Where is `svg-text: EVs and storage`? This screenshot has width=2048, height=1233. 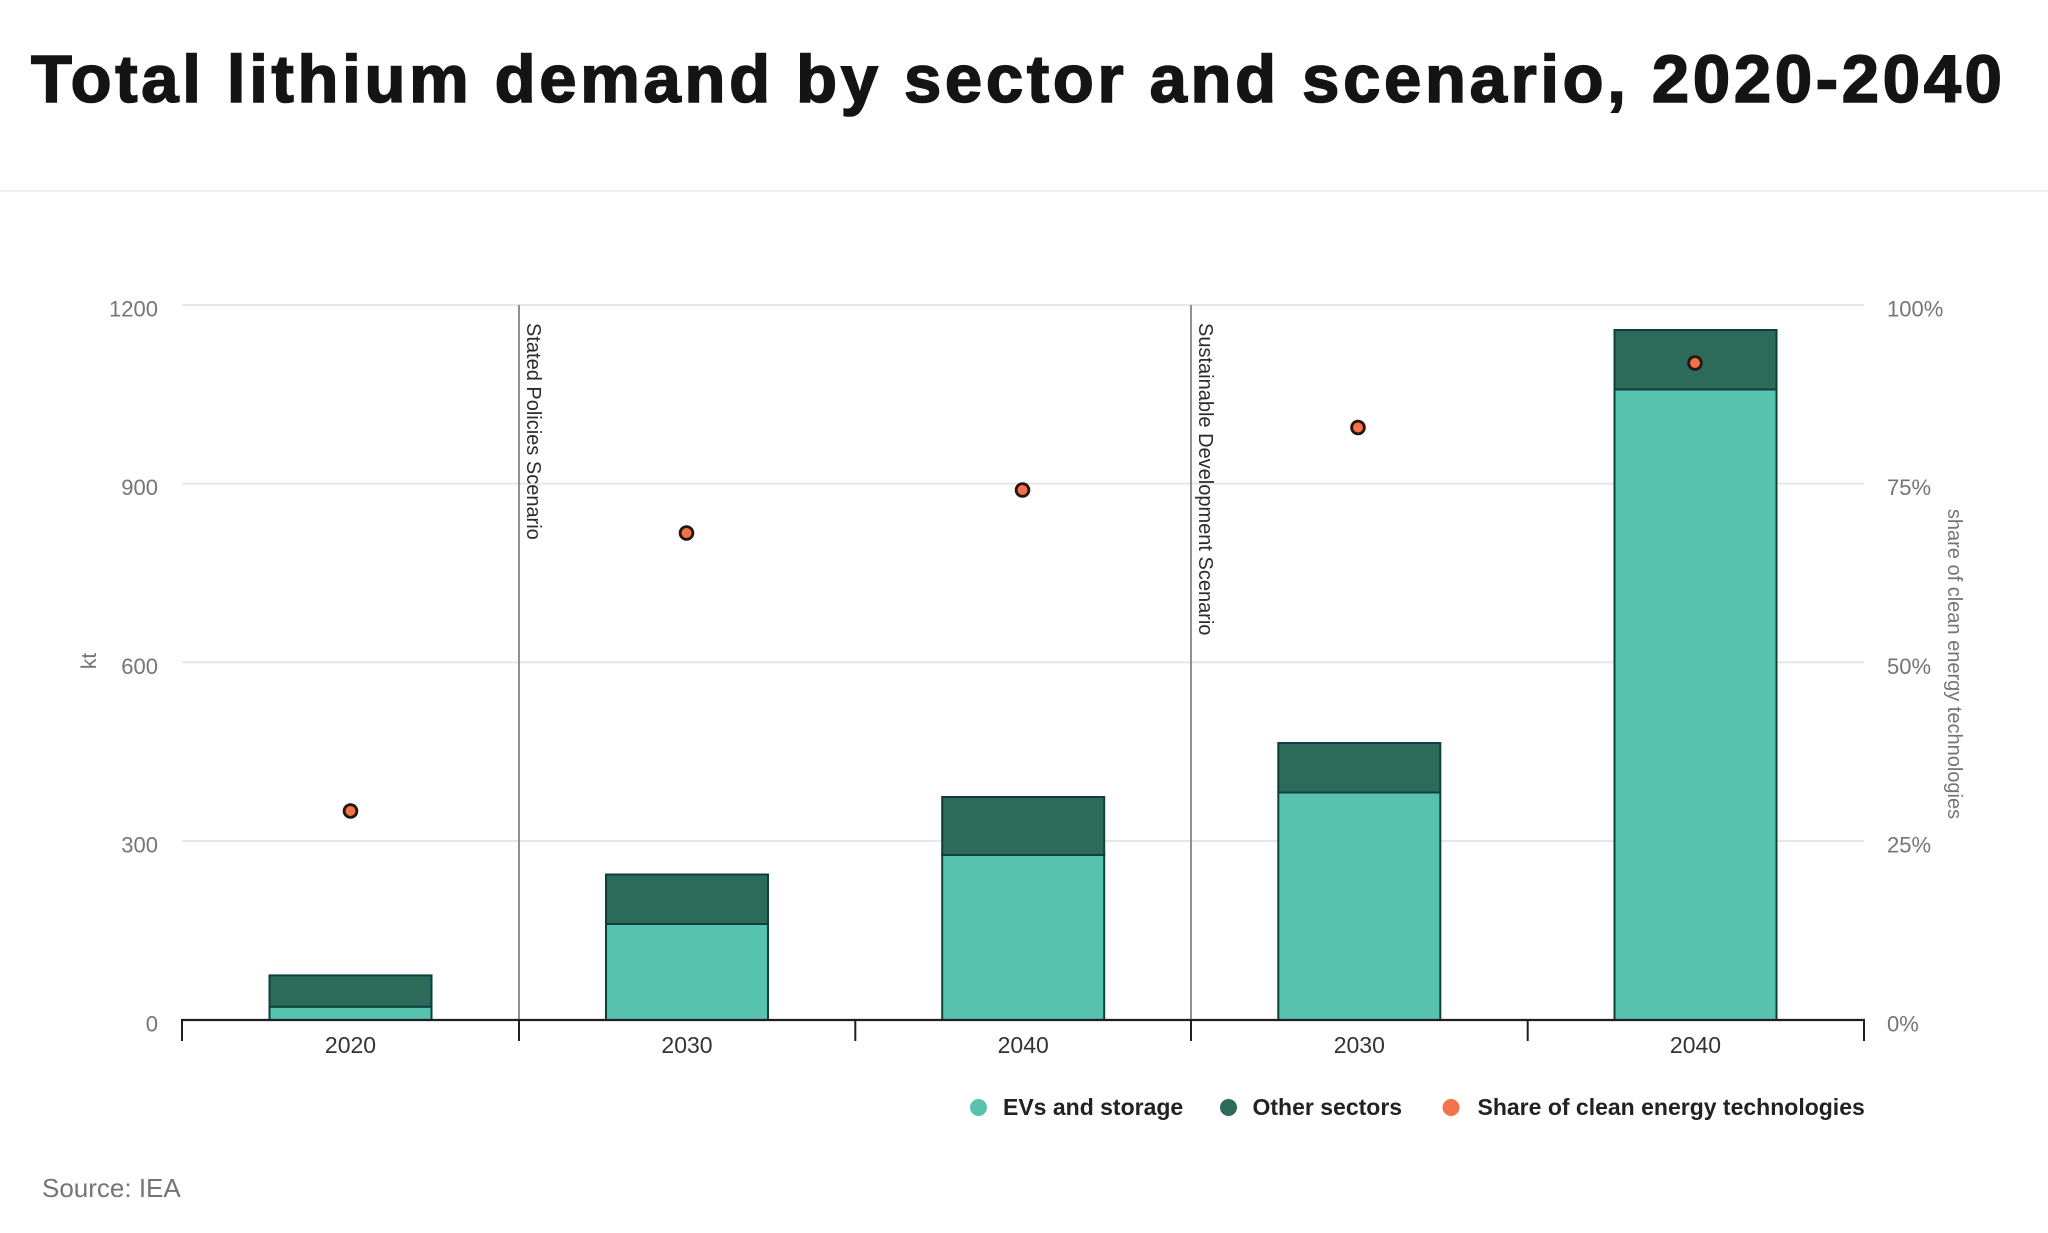 svg-text: EVs and storage is located at coordinates (1093, 1107).